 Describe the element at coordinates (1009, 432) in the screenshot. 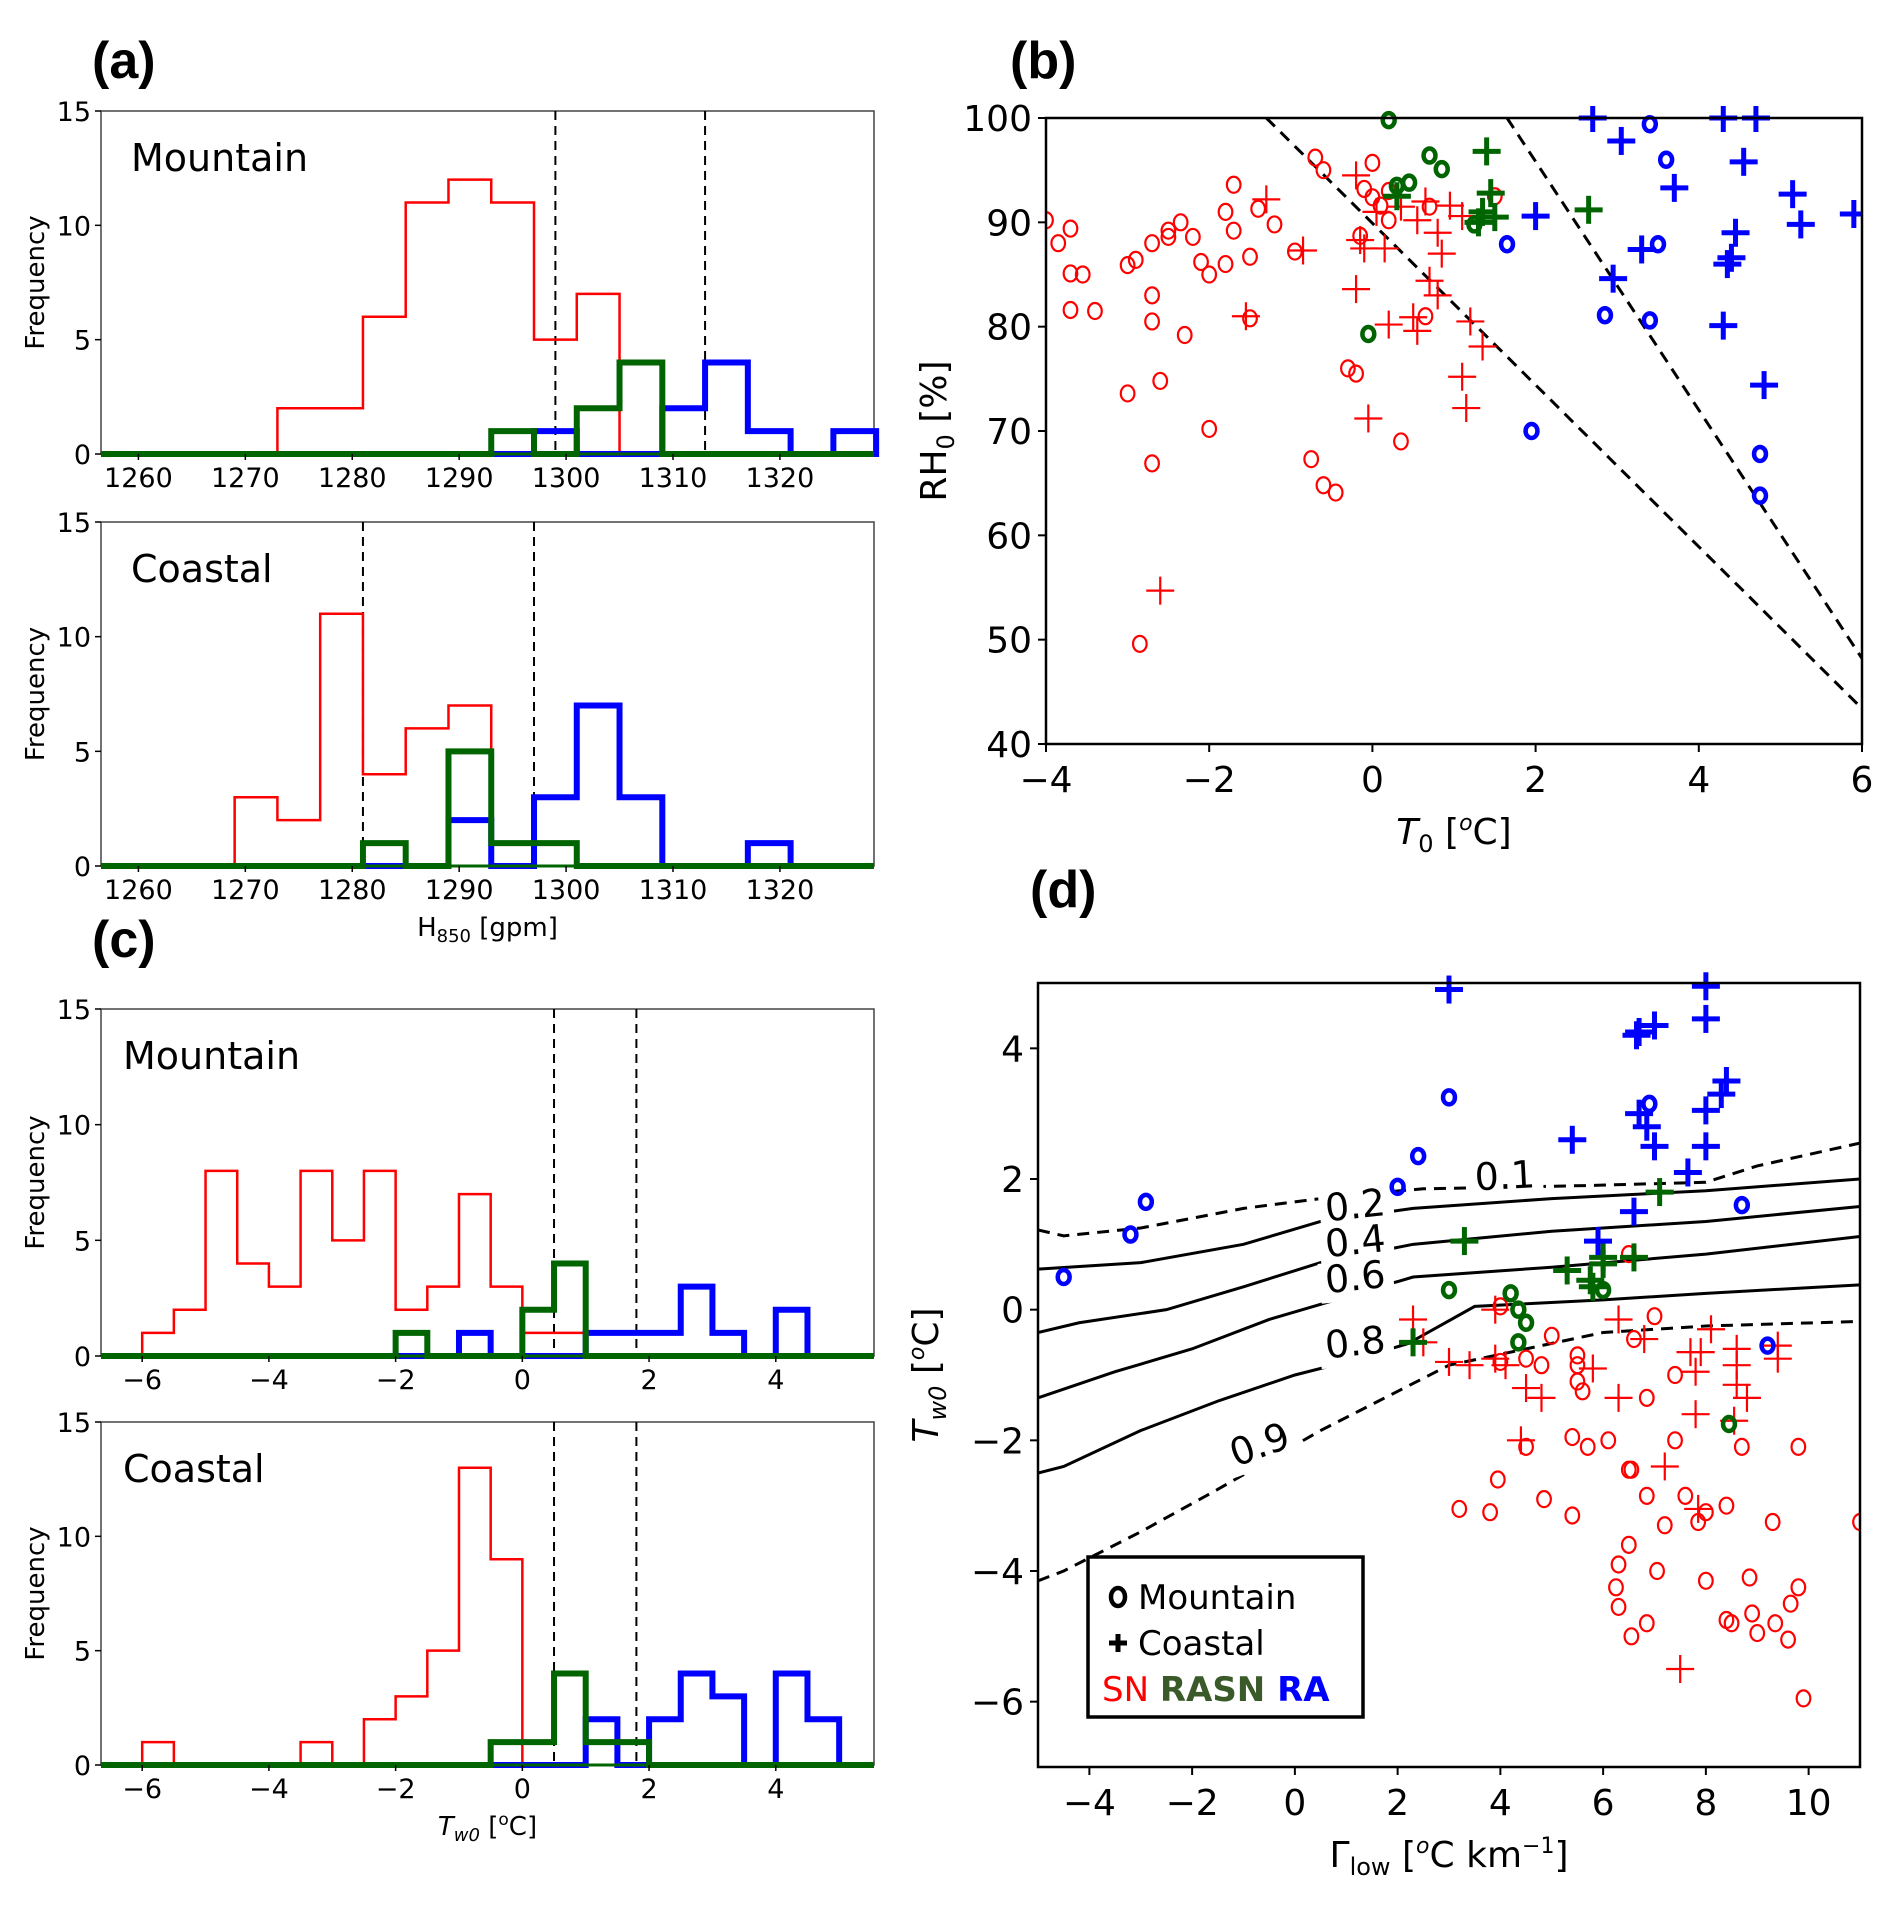

I see `y-tick-label: 70` at that location.